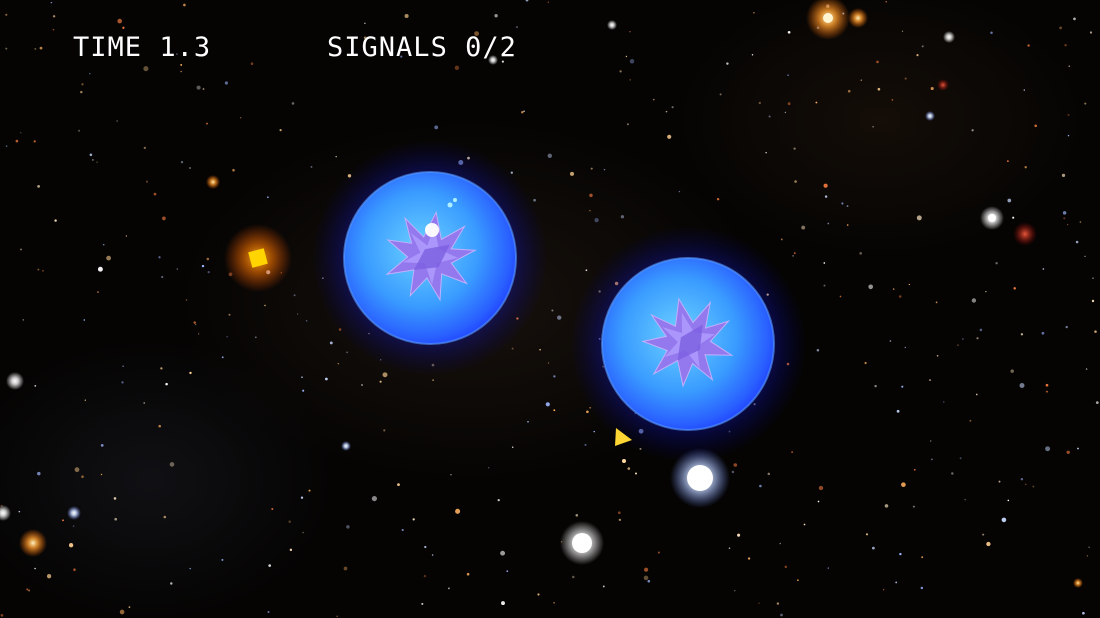 The width and height of the screenshot is (1100, 618). I want to click on yellow-square-beacon-icon, so click(258, 258).